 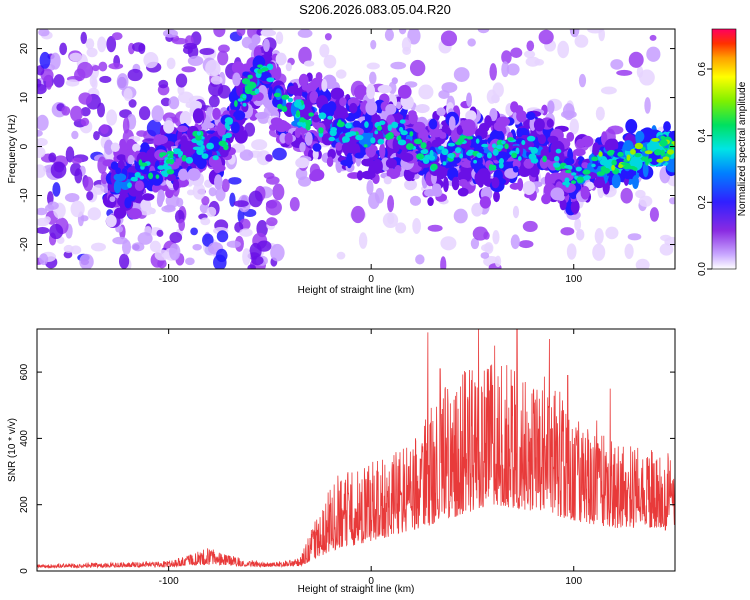 I want to click on snr-xtick-label: 0, so click(x=371, y=581).